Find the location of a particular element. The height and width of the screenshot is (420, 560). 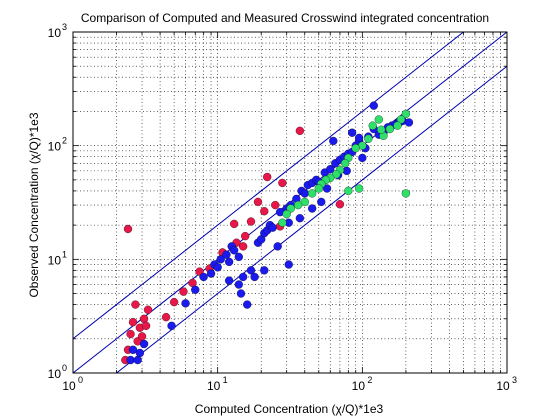

y-tick-label-exponent: 0 is located at coordinates (64, 368).